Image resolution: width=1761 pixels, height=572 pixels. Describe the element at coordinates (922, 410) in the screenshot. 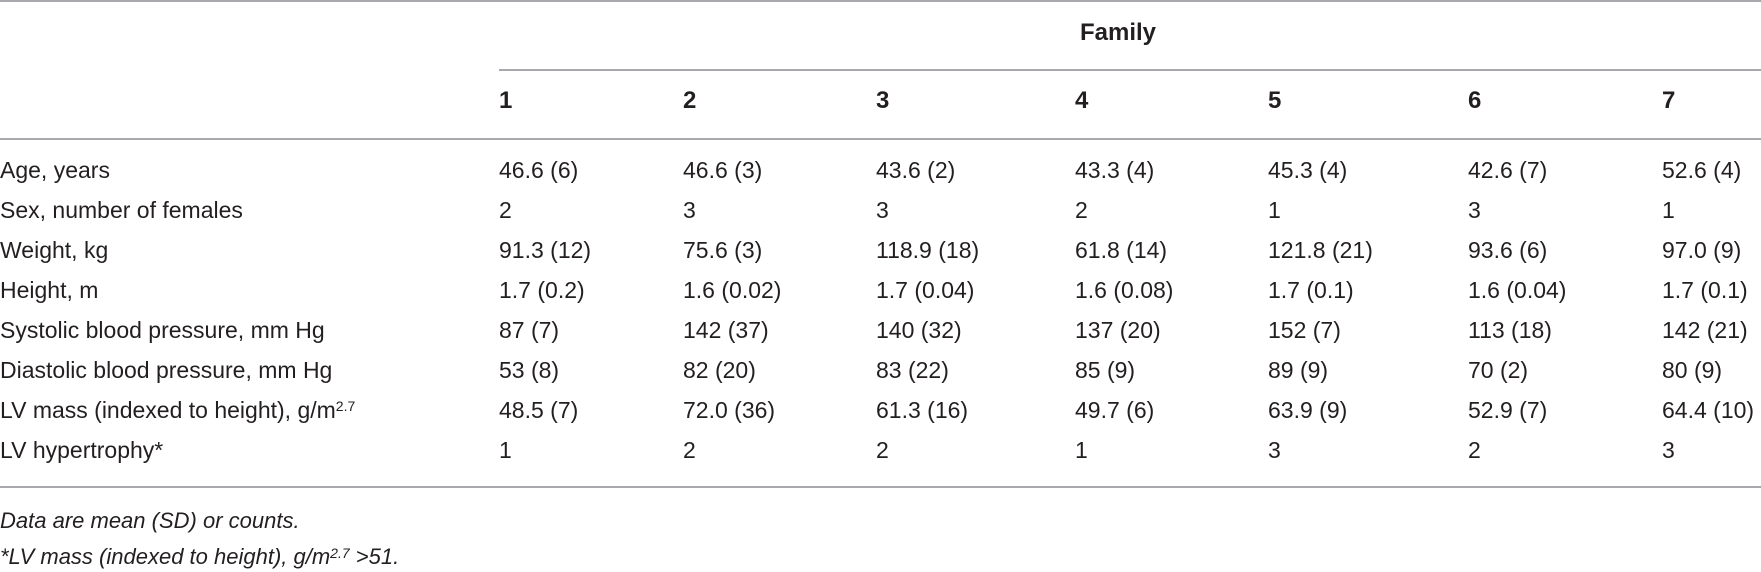

I see `table-cell: 61.3 (16)` at that location.